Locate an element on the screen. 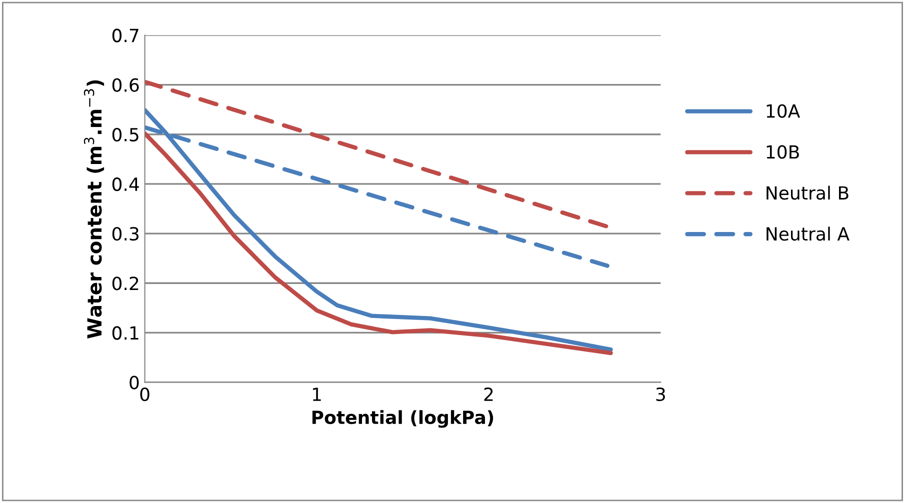 The width and height of the screenshot is (905, 503). y-tick-label: 0.7 is located at coordinates (125, 35).